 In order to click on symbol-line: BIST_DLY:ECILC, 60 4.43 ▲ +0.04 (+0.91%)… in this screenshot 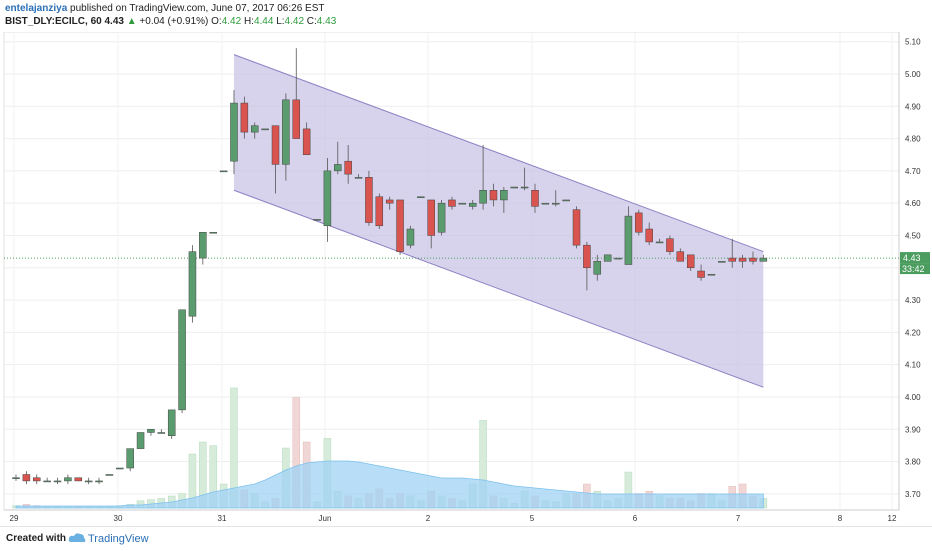, I will do `click(170, 21)`.